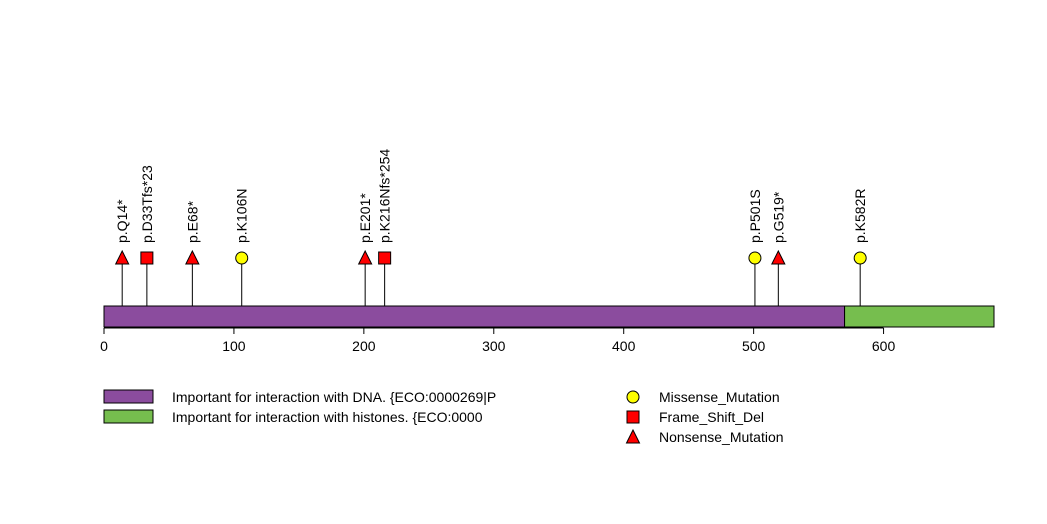  Describe the element at coordinates (490, 257) in the screenshot. I see `markers-layer` at that location.